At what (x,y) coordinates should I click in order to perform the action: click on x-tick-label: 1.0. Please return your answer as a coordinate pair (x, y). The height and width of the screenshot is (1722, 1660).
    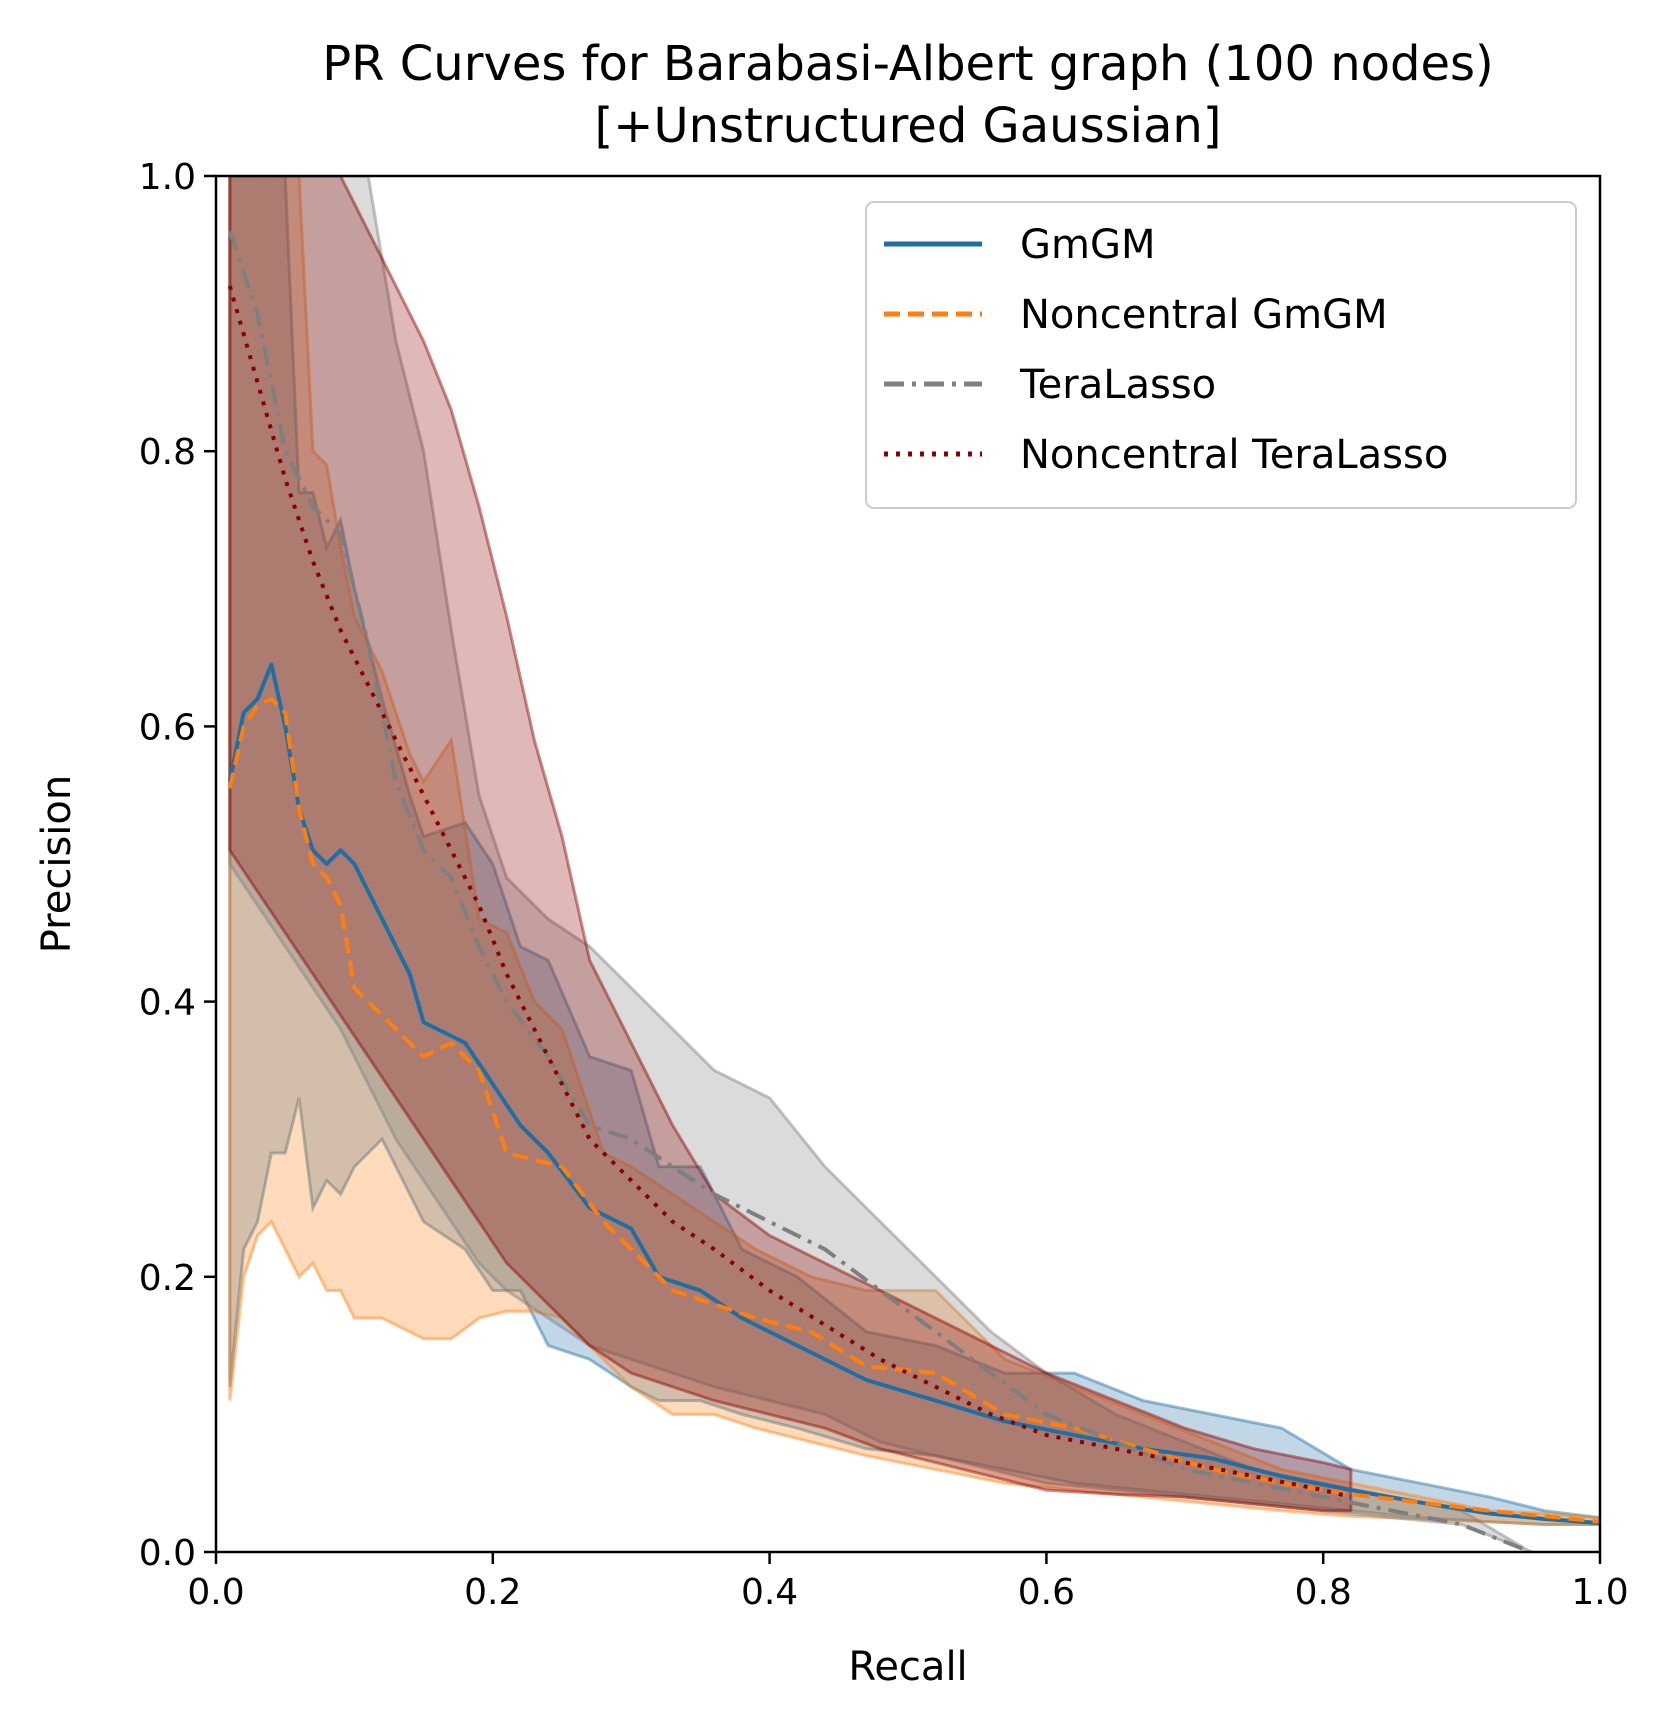
    Looking at the image, I should click on (1599, 1592).